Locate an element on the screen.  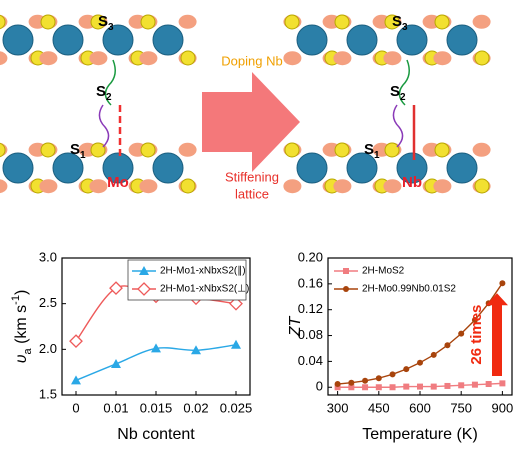
y-title-part: a is located at coordinates (28, 350).